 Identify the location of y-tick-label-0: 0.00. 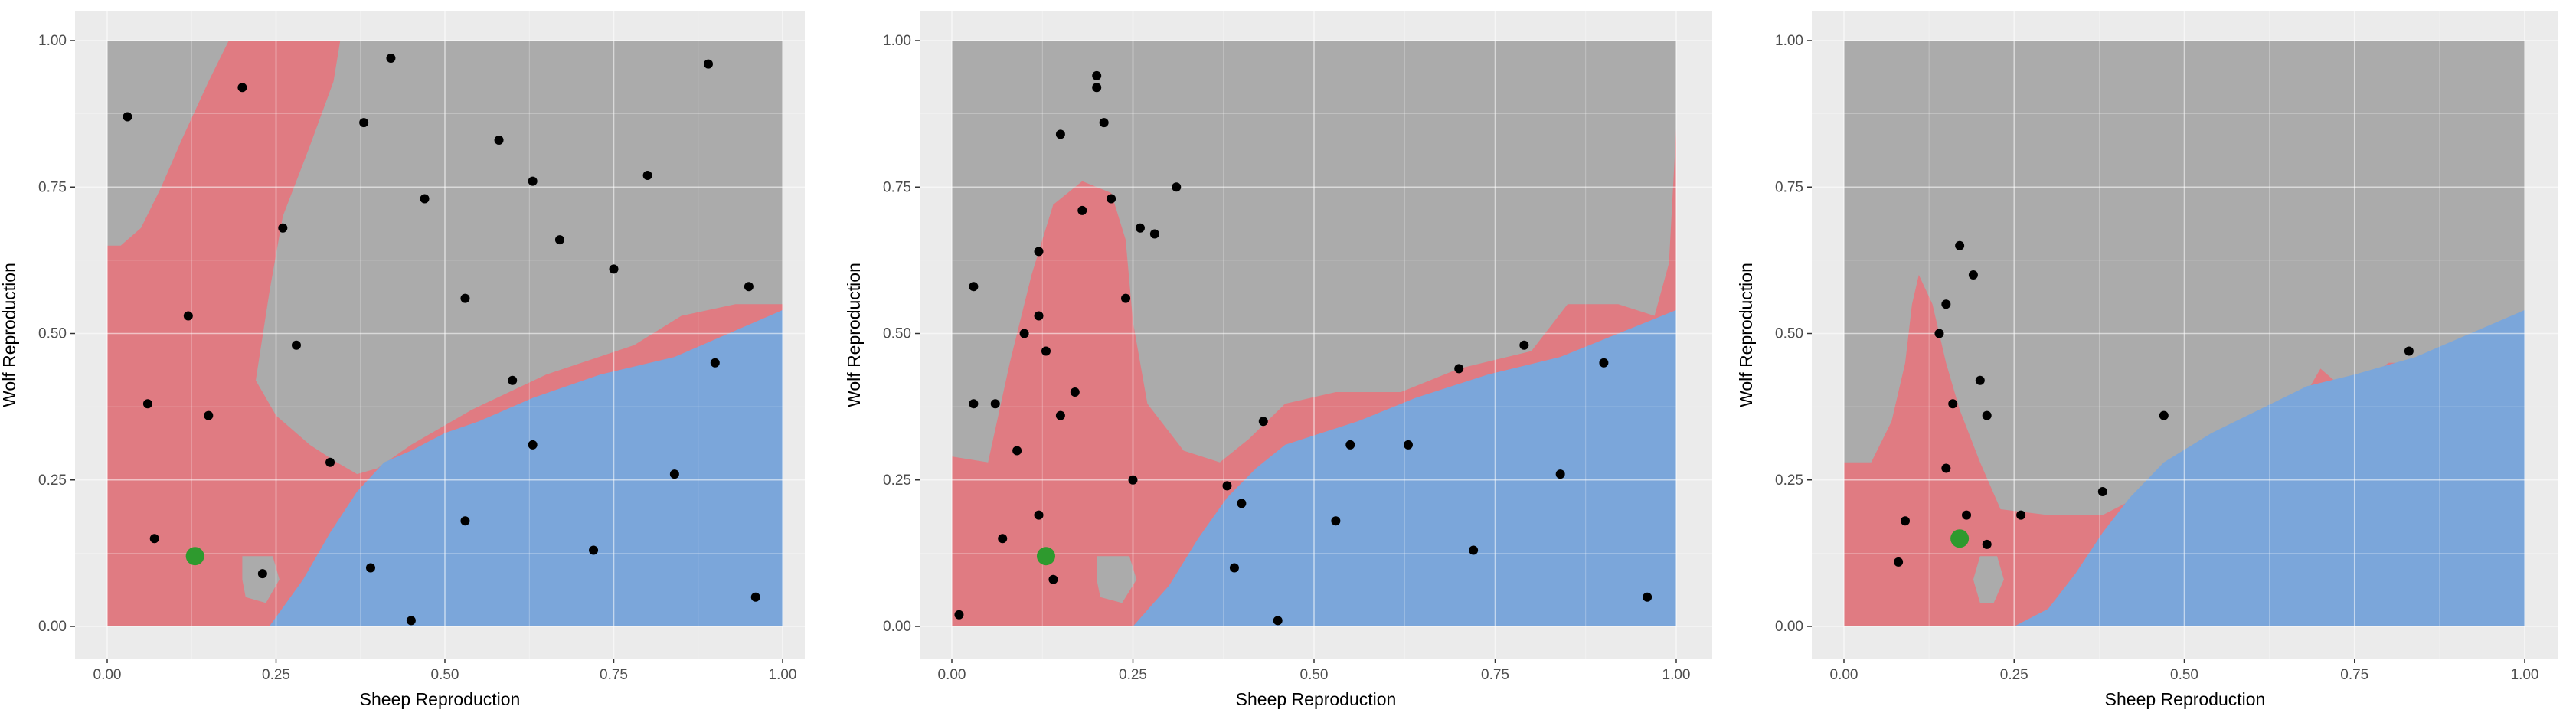
(897, 627).